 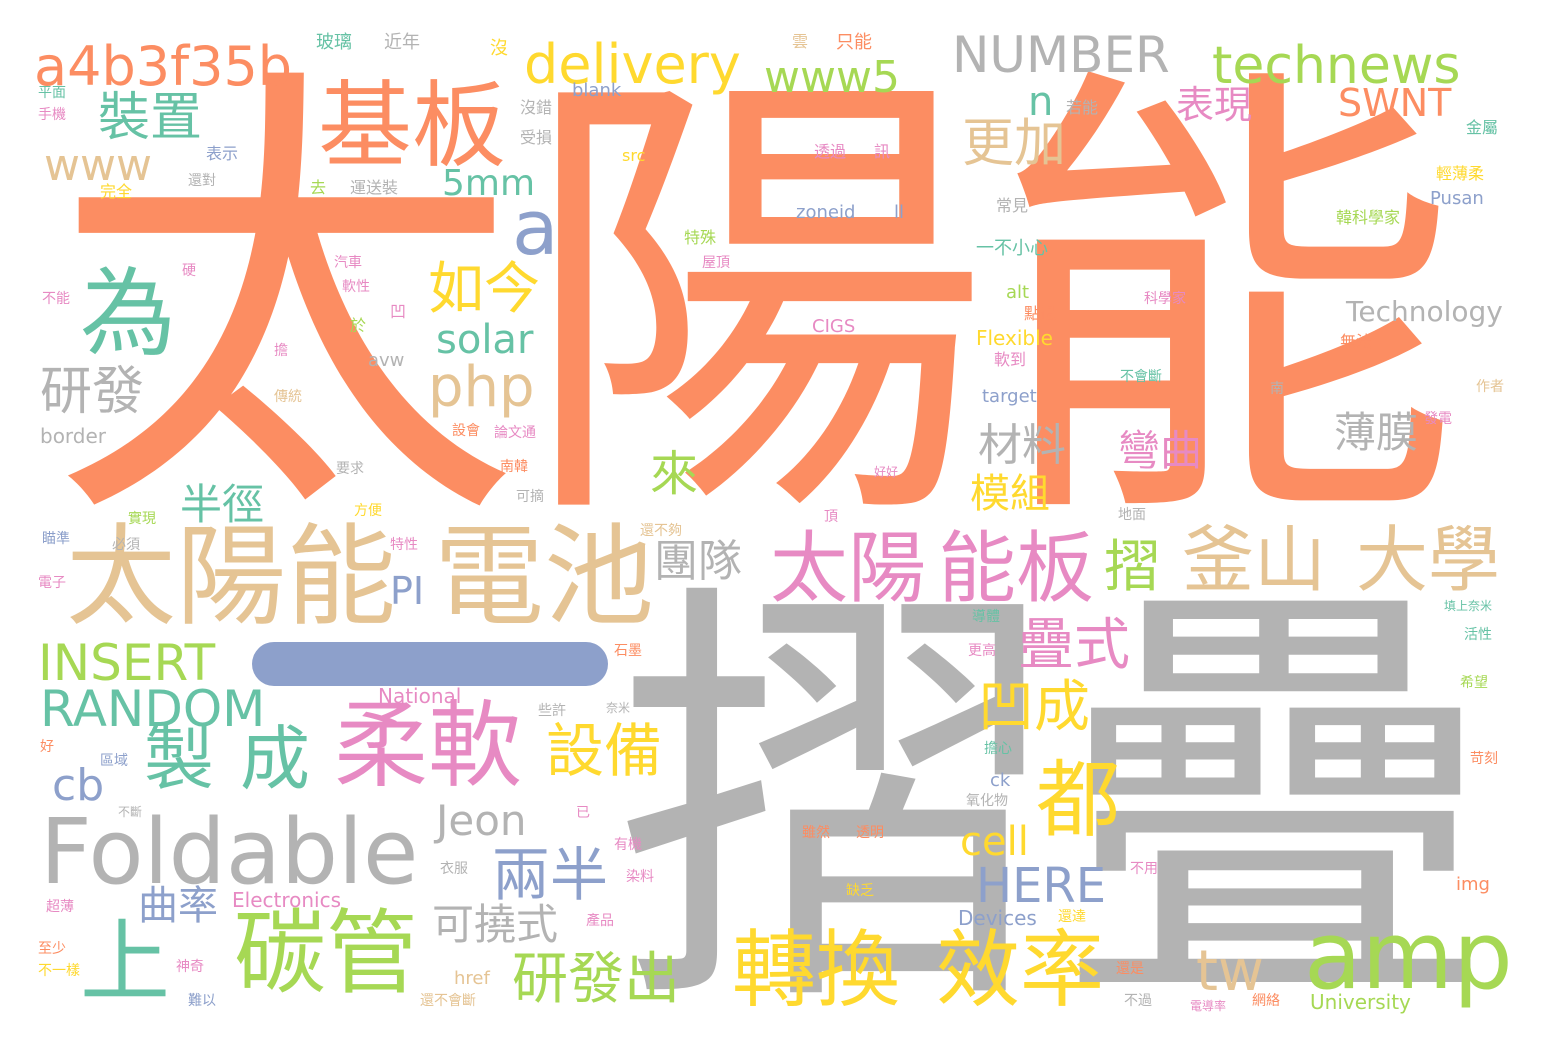 What do you see at coordinates (1254, 560) in the screenshot?
I see `word: 釜山` at bounding box center [1254, 560].